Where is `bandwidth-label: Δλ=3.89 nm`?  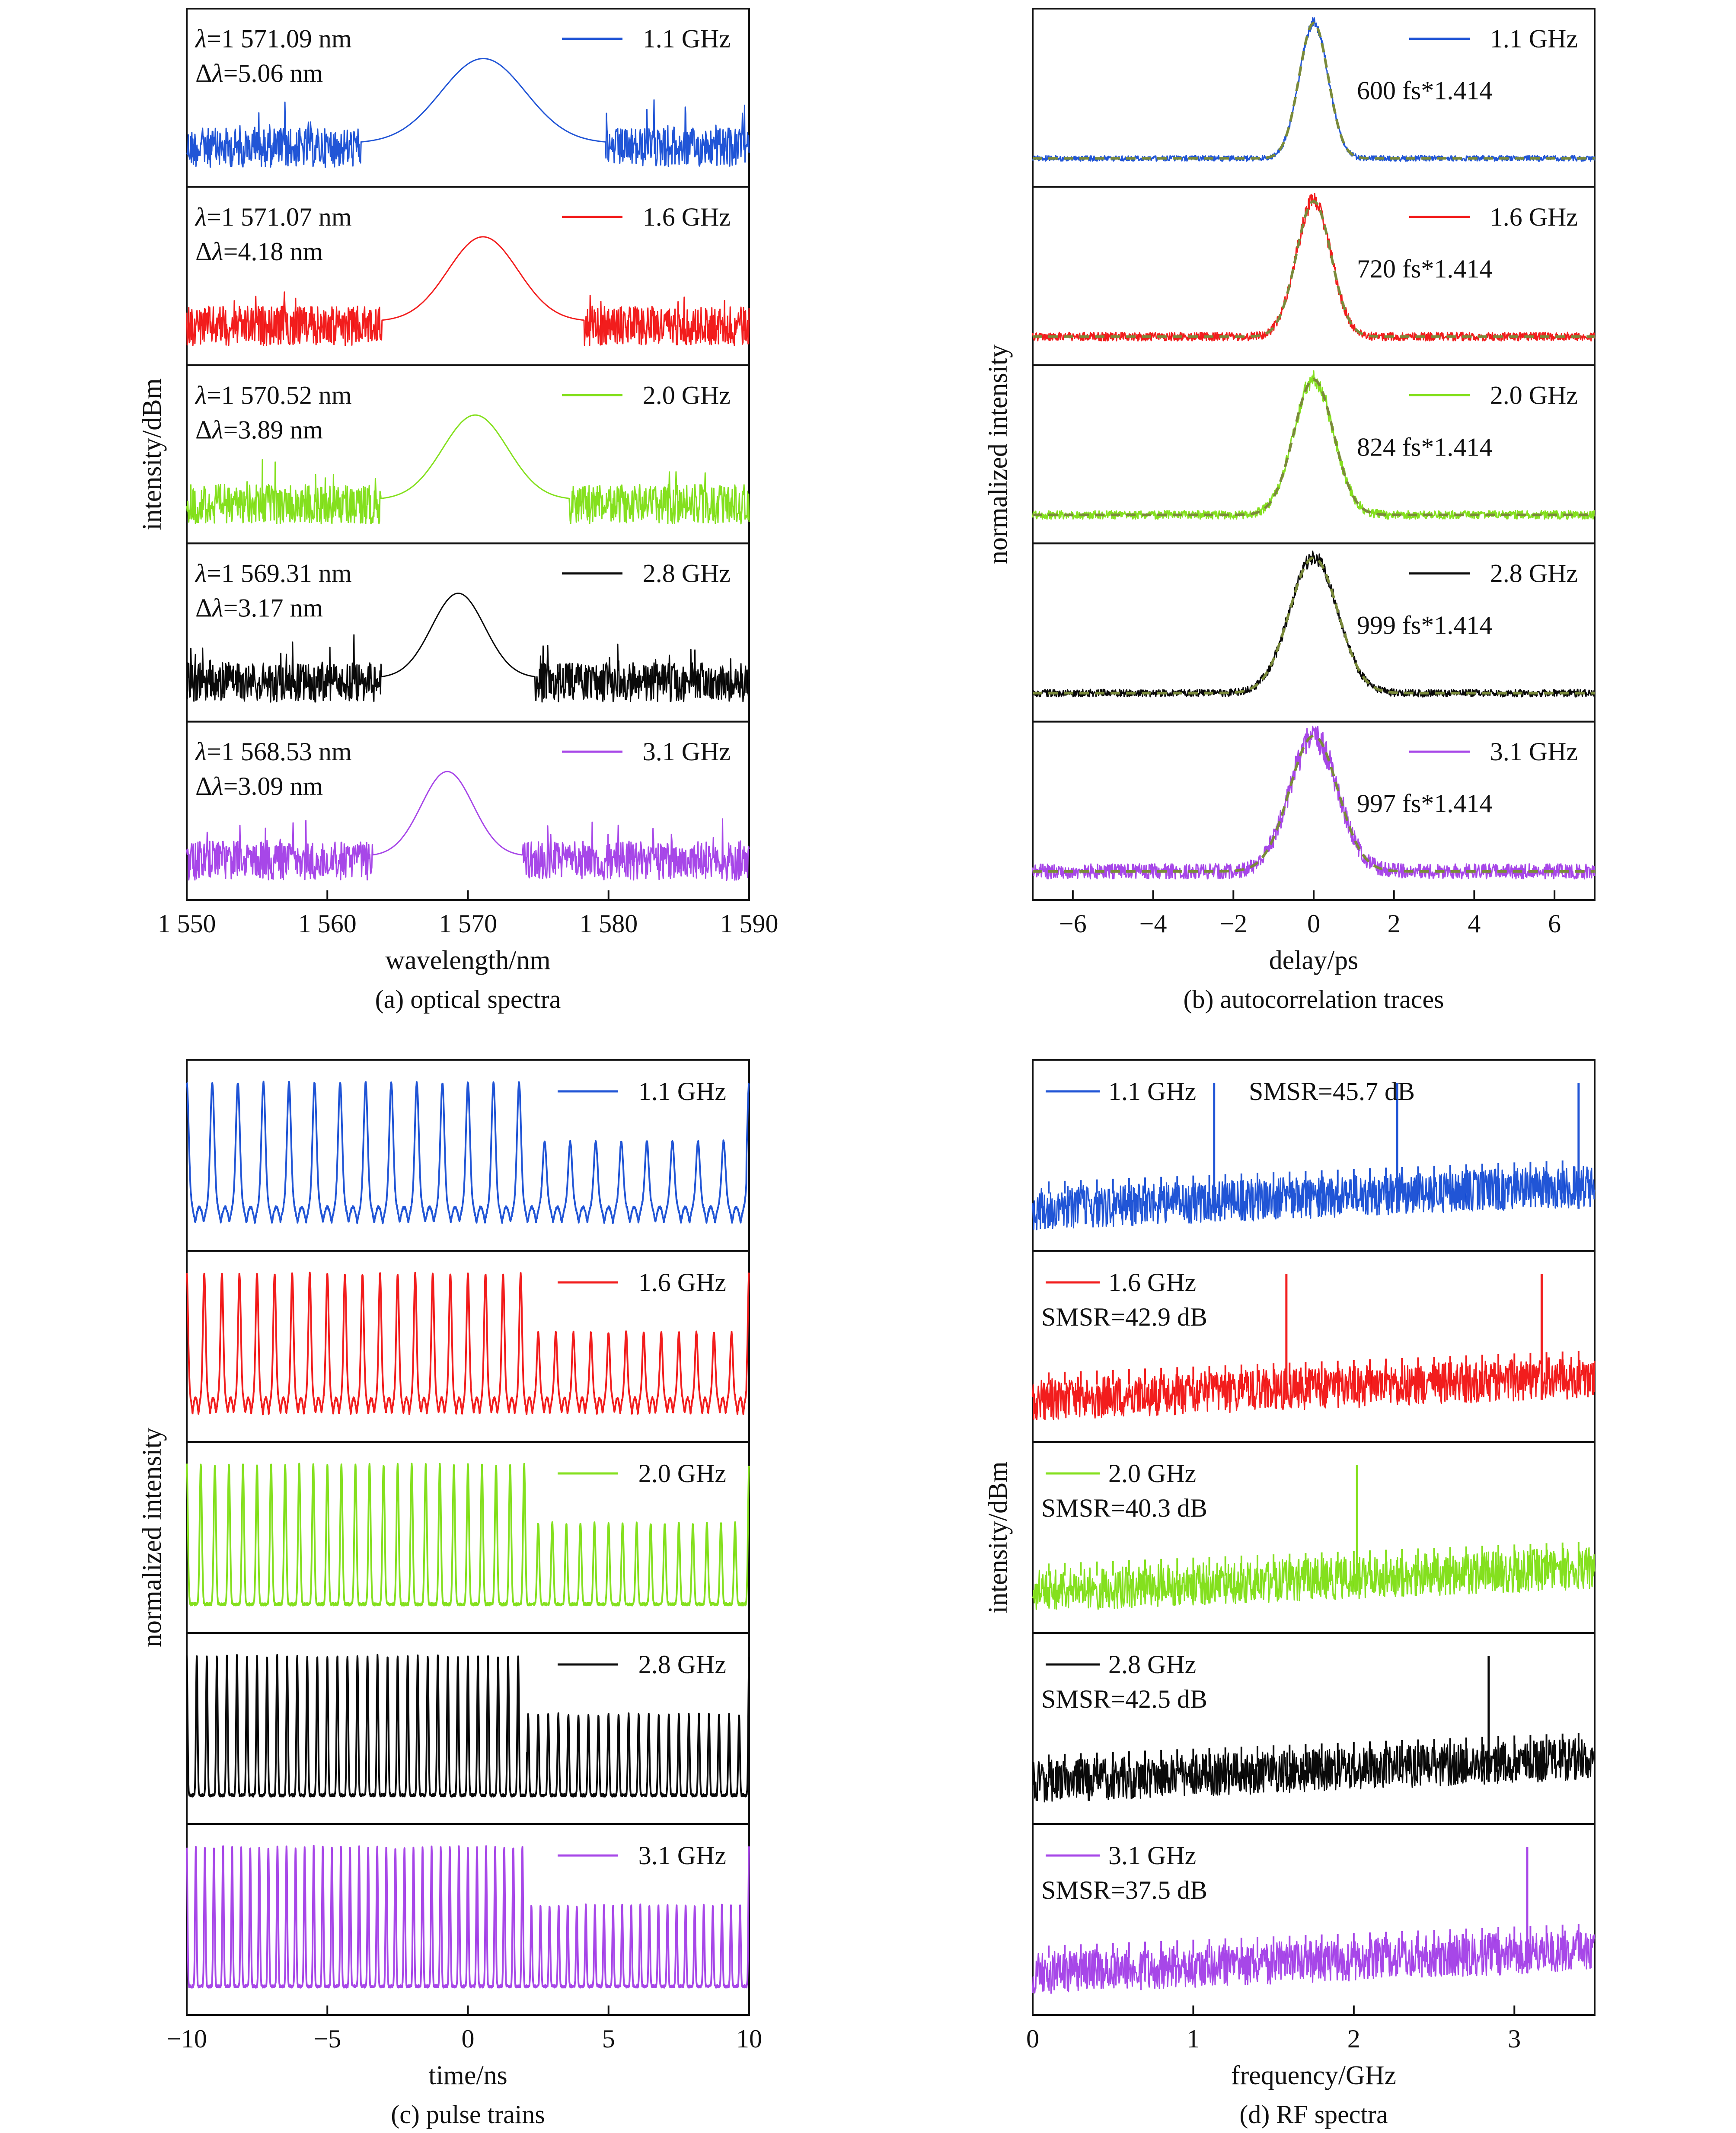
bandwidth-label: Δλ=3.89 nm is located at coordinates (259, 429).